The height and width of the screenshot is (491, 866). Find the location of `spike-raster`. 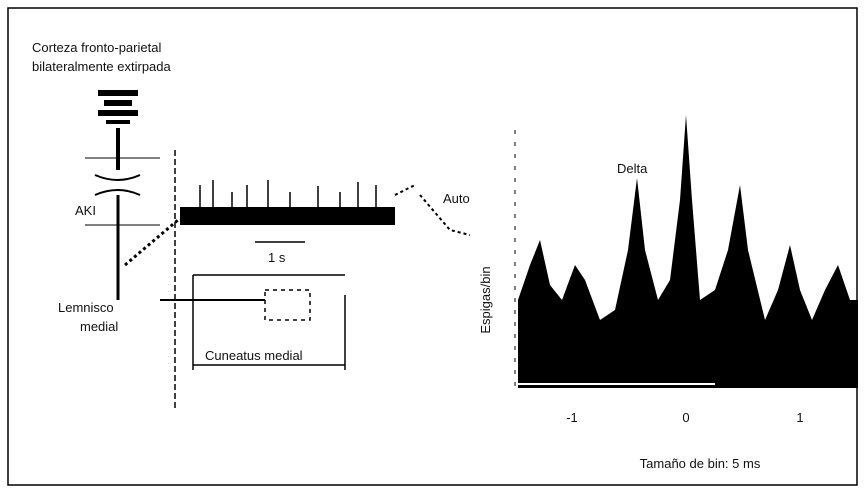

spike-raster is located at coordinates (287, 216).